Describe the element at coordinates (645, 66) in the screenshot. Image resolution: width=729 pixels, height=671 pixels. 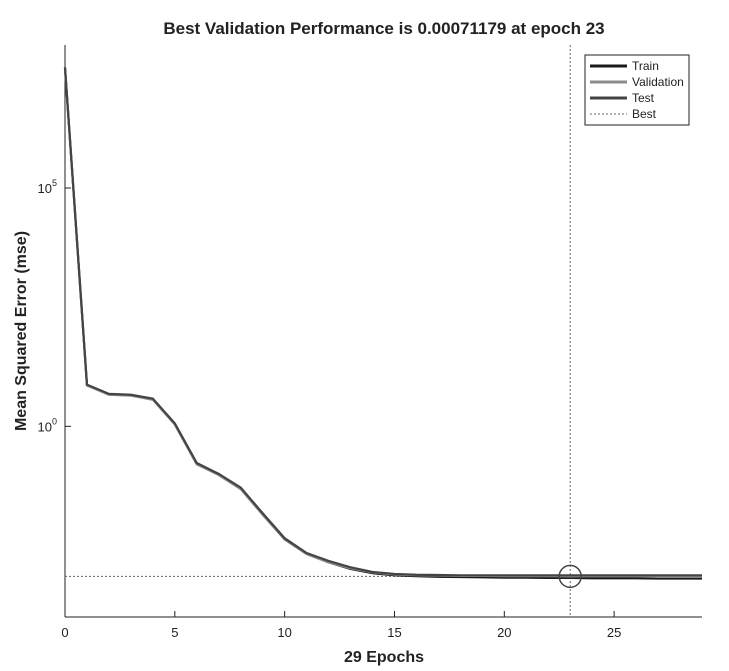
I see `legend-label: Train` at that location.